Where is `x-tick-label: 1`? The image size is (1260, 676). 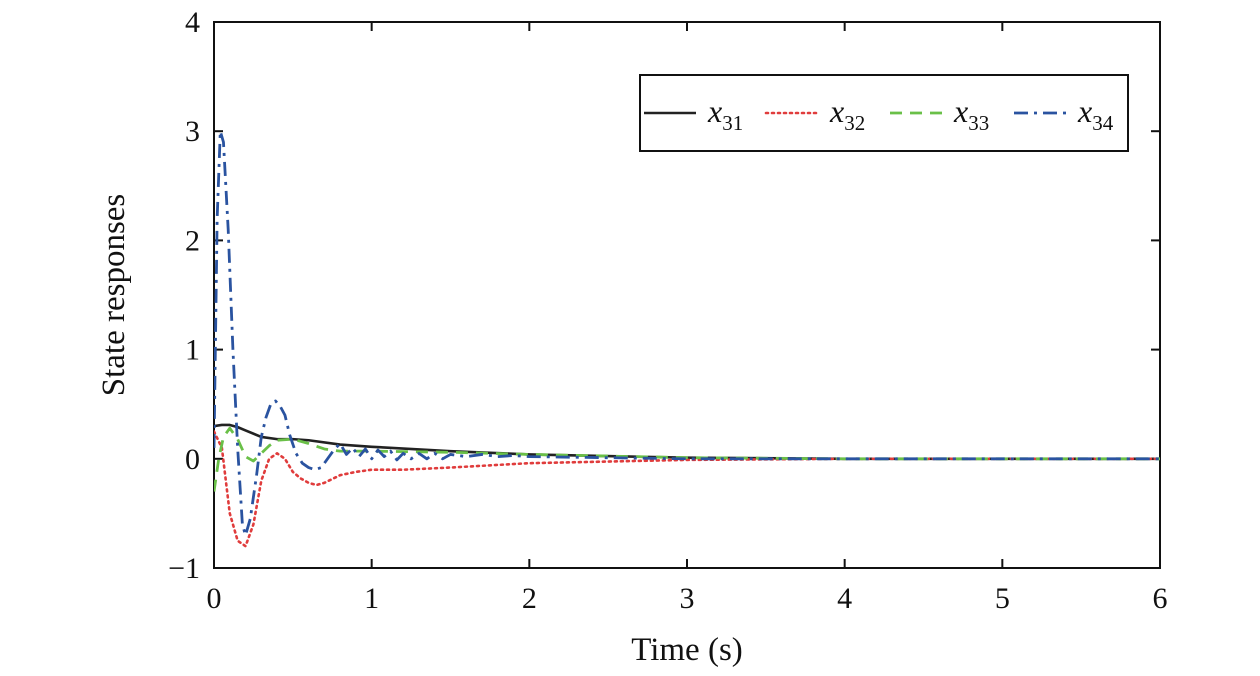
x-tick-label: 1 is located at coordinates (371, 598).